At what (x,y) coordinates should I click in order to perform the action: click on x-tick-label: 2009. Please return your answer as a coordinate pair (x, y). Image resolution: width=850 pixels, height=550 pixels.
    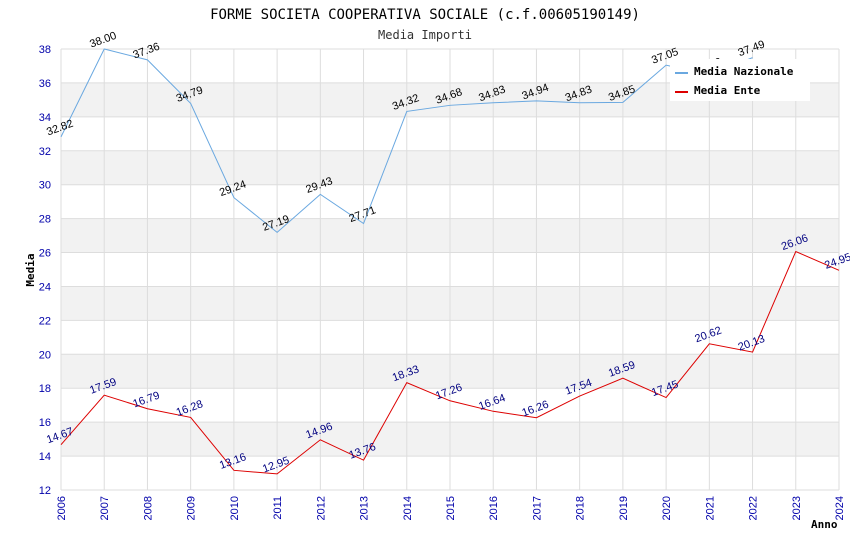
    Looking at the image, I should click on (192, 508).